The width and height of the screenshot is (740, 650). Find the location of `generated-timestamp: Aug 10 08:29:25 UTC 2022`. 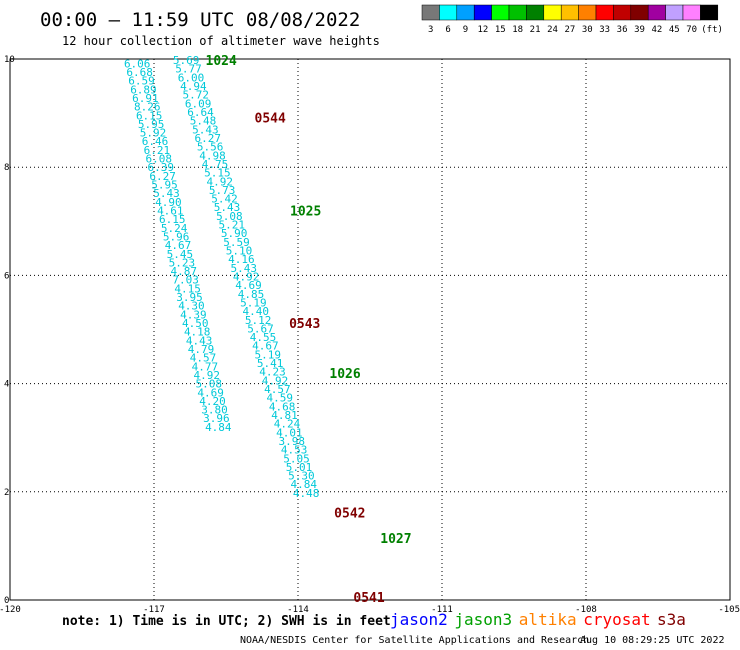

generated-timestamp: Aug 10 08:29:25 UTC 2022 is located at coordinates (652, 640).